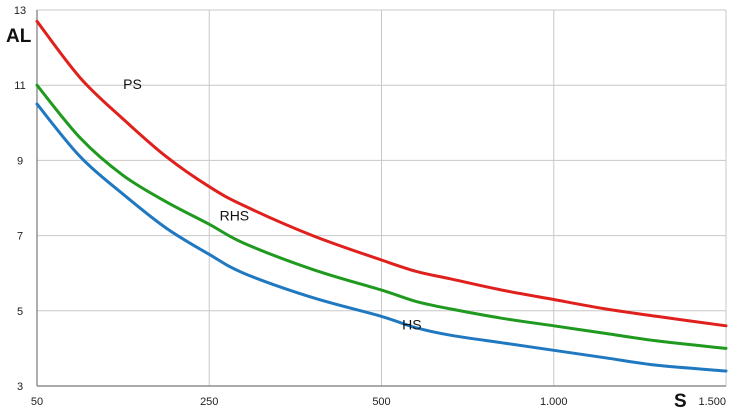 This screenshot has height=411, width=750. What do you see at coordinates (20, 312) in the screenshot?
I see `y-tick-label: 5` at bounding box center [20, 312].